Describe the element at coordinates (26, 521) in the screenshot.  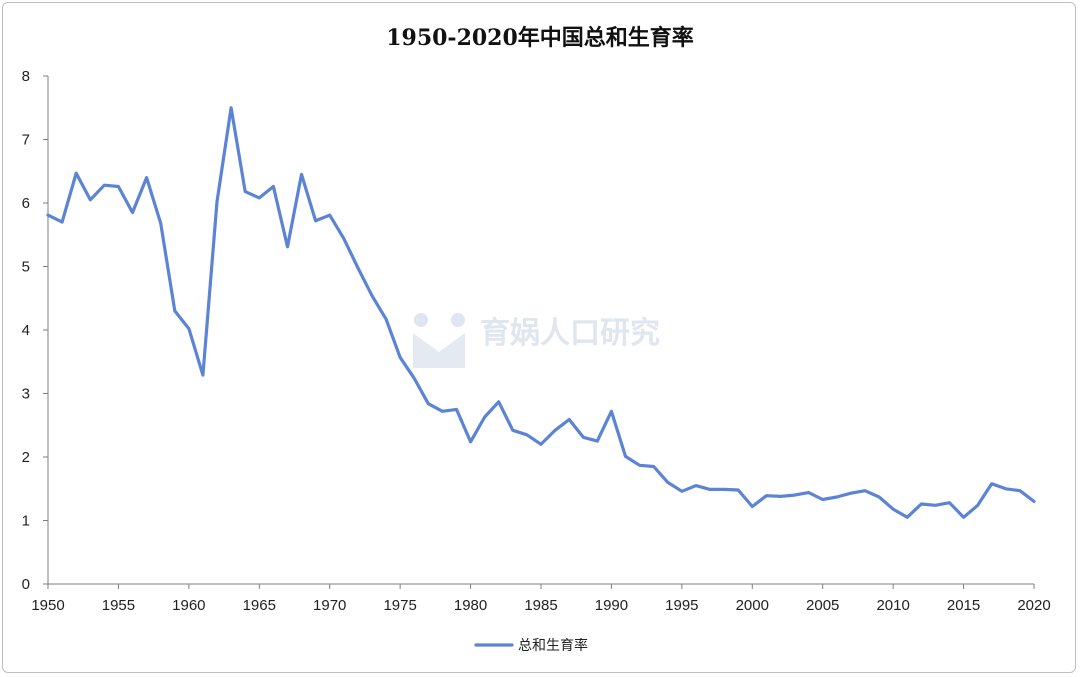
I see `y-tick-label: 1` at that location.